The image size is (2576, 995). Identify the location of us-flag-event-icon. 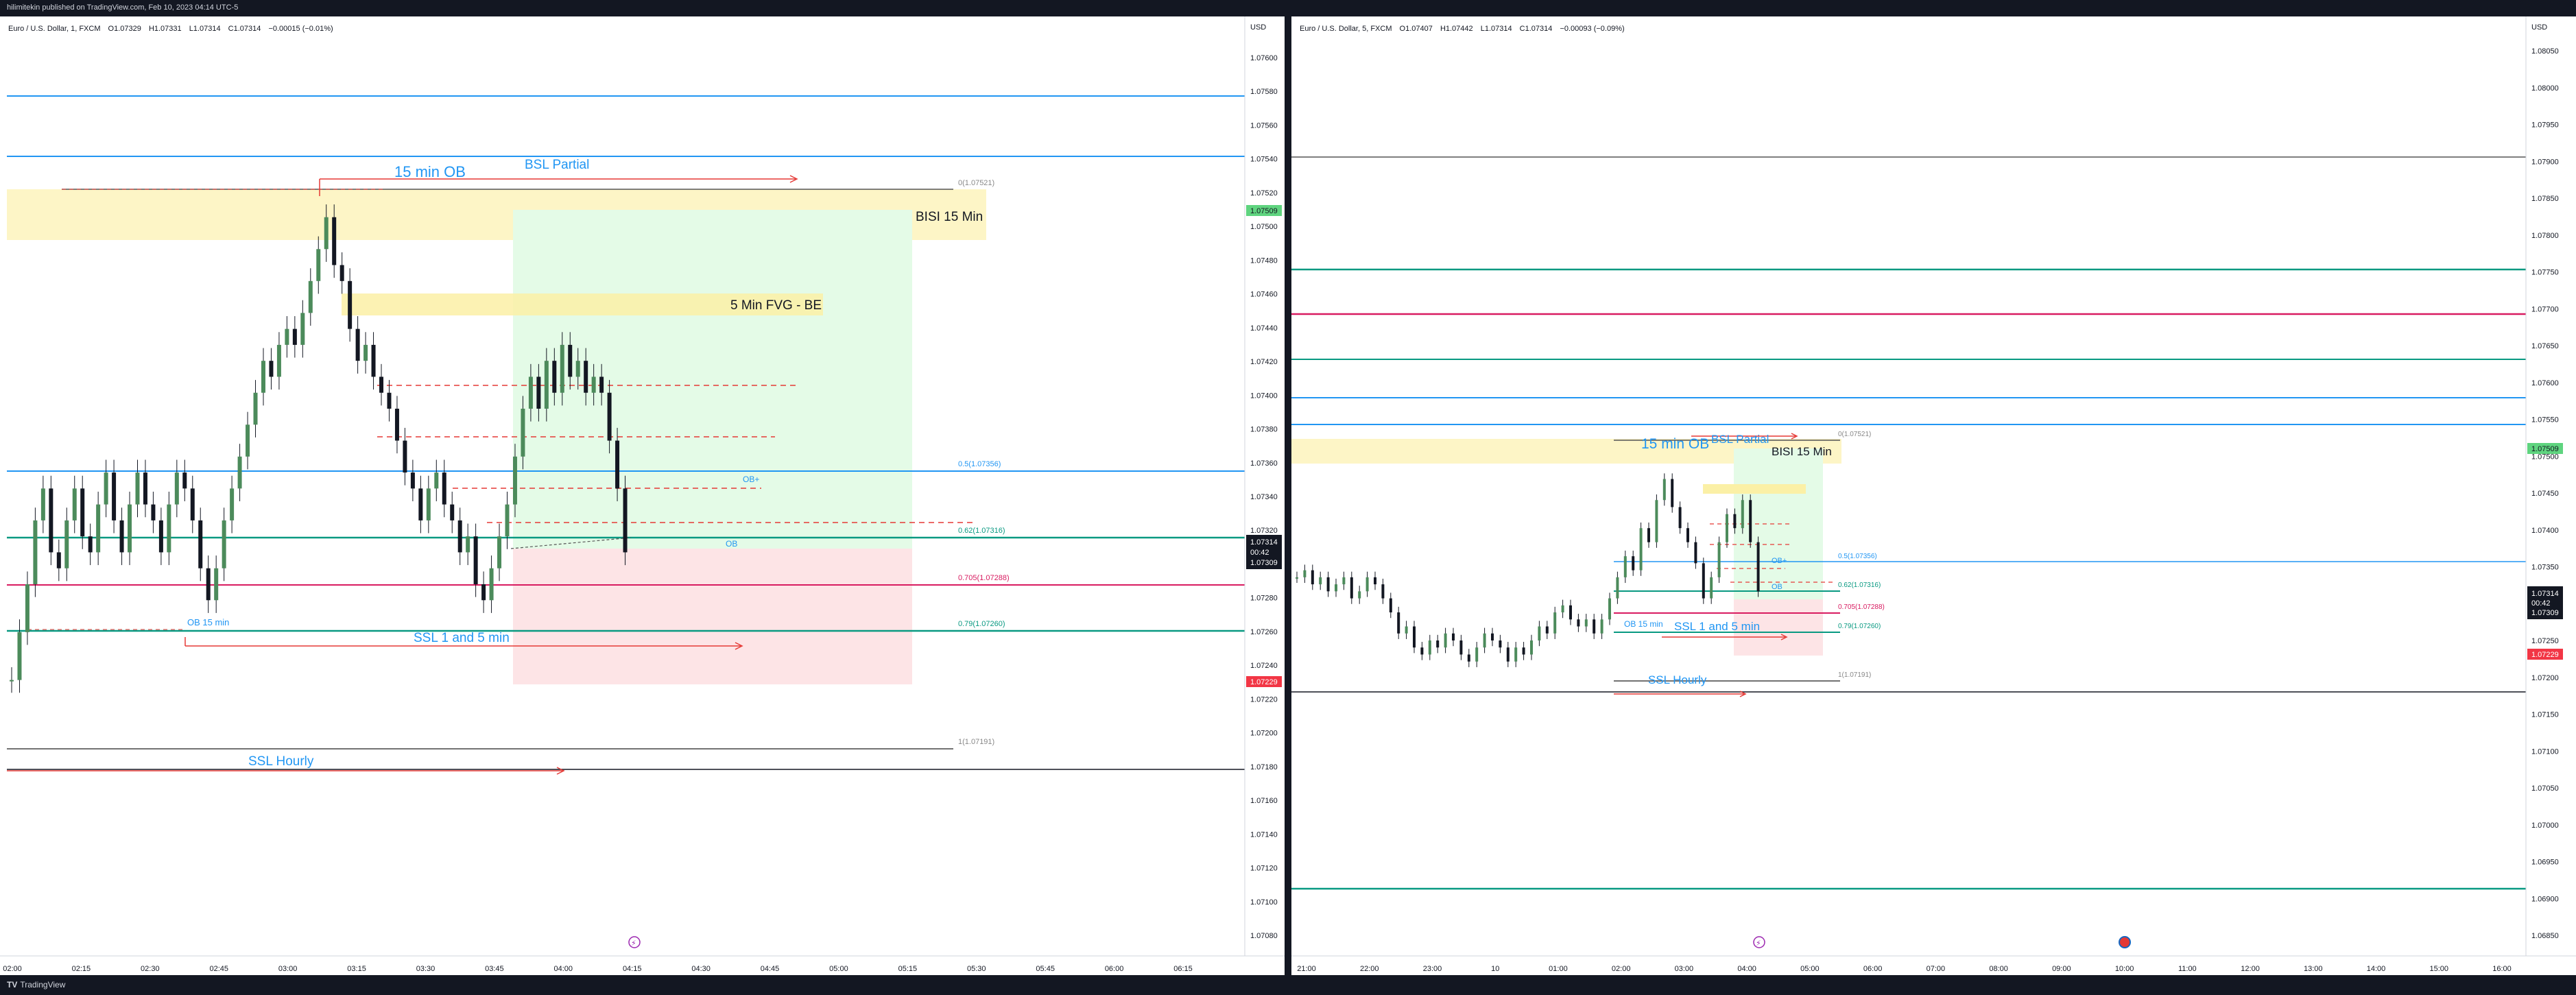
(2125, 942).